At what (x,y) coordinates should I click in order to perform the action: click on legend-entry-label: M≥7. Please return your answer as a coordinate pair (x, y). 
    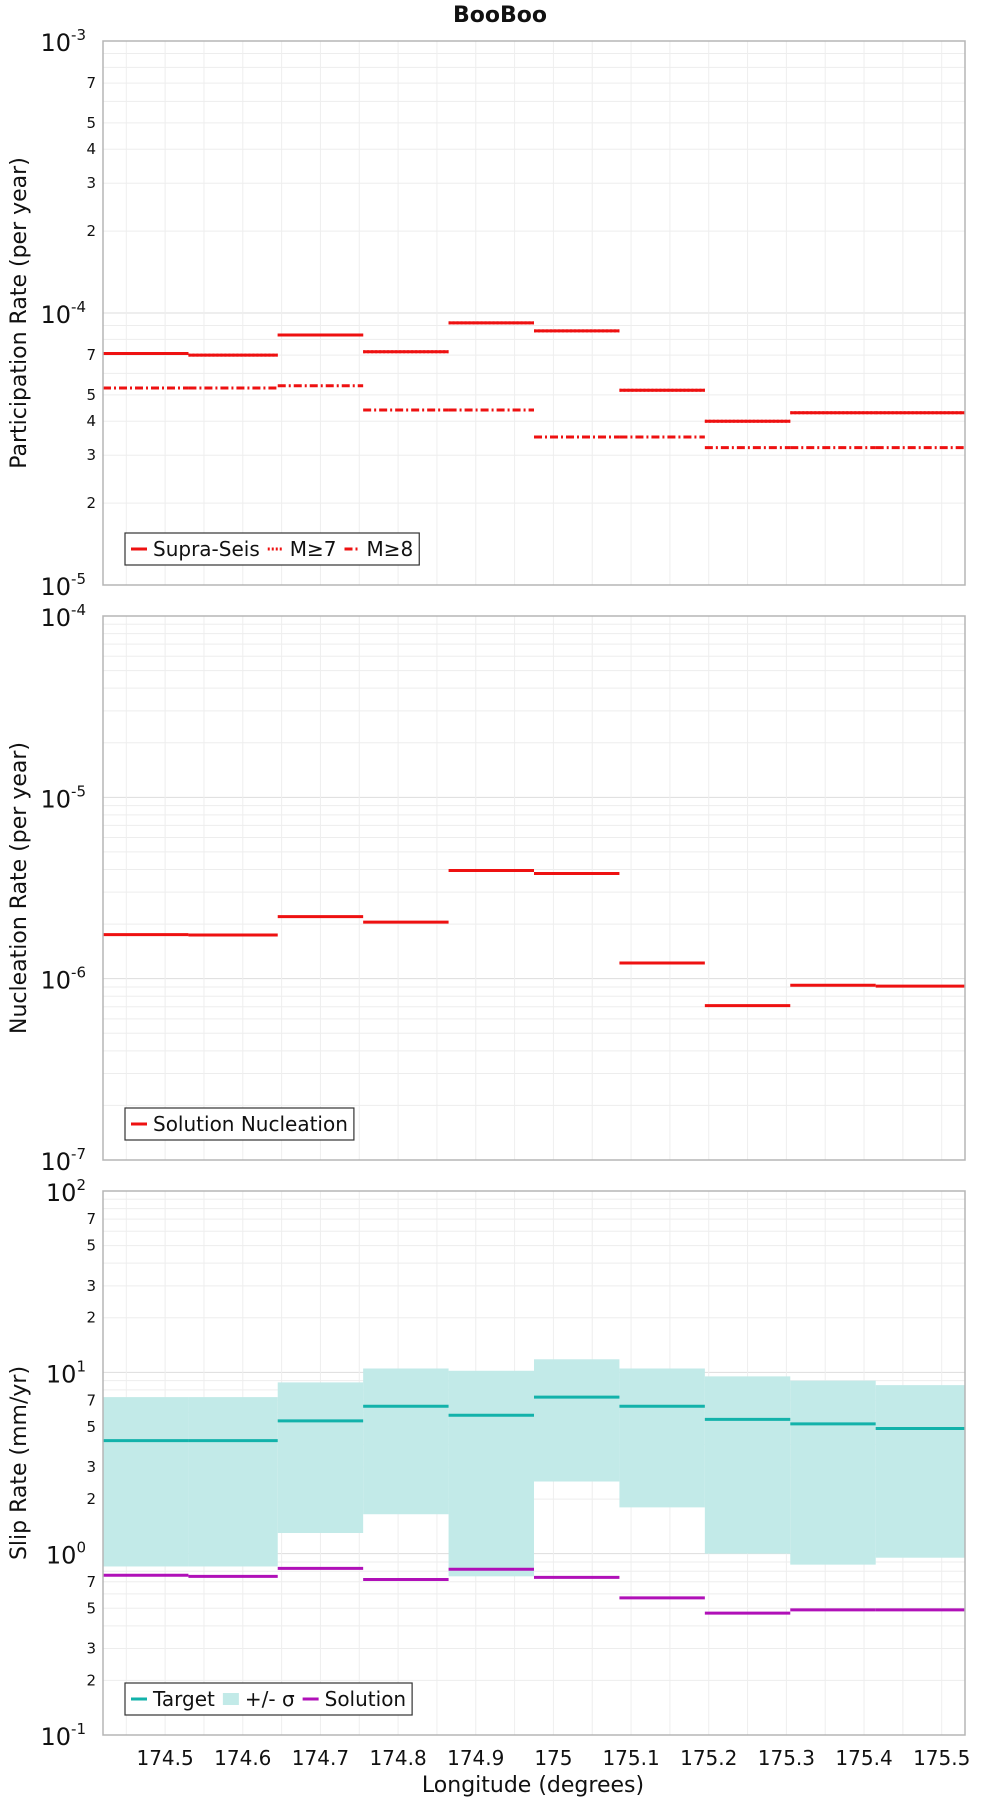
    Looking at the image, I should click on (313, 549).